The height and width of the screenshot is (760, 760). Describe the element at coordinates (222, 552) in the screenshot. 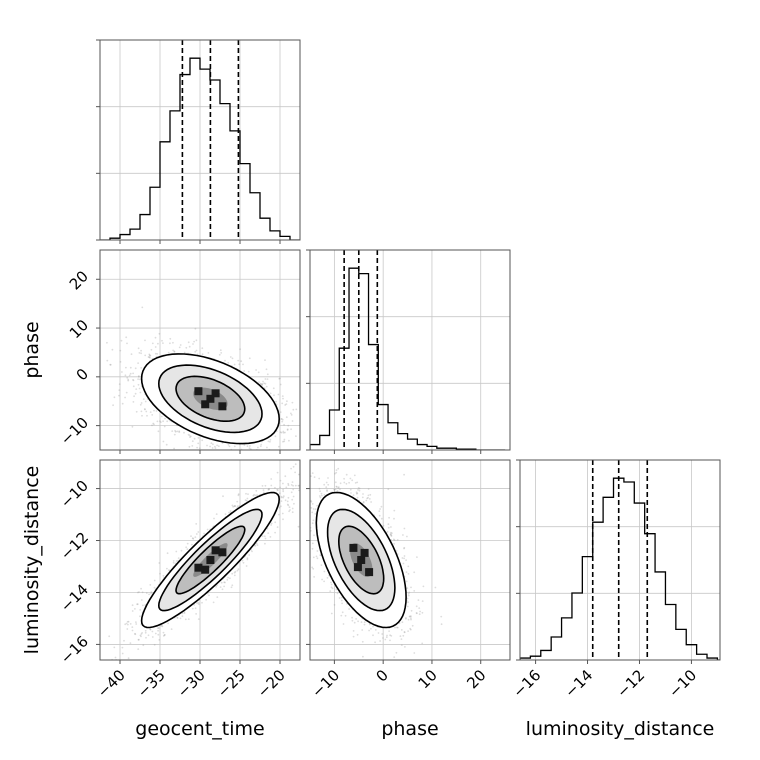

I see `density-cell` at that location.